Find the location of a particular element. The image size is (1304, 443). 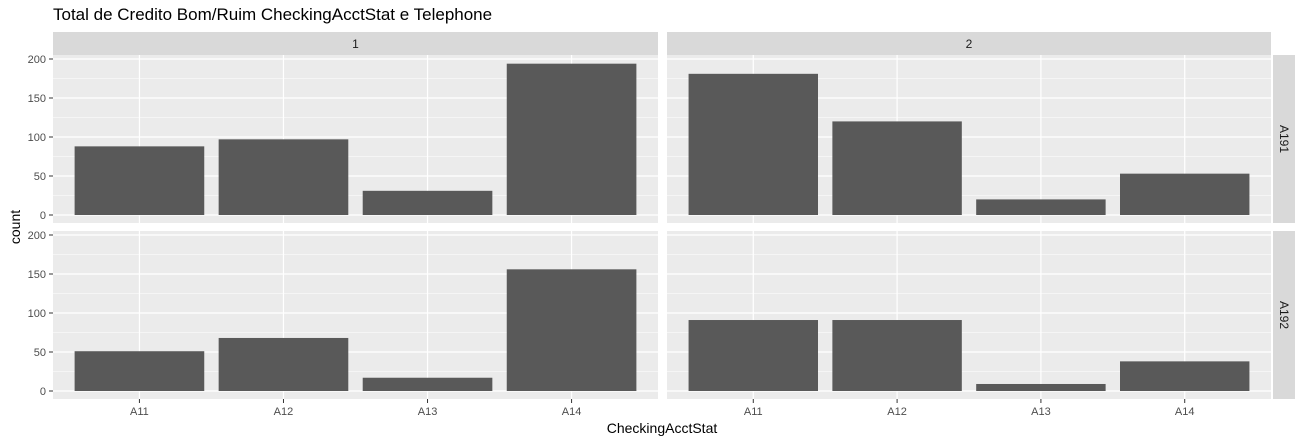

bar-A12-2-A191 is located at coordinates (897, 168).